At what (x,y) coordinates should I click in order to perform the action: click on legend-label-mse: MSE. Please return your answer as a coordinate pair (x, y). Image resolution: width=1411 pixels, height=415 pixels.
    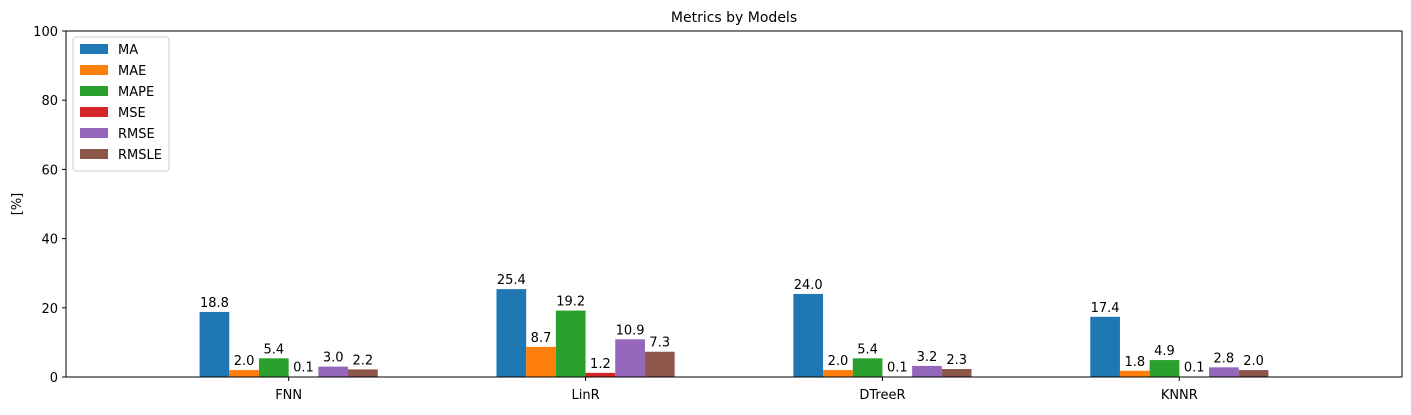
    Looking at the image, I should click on (132, 113).